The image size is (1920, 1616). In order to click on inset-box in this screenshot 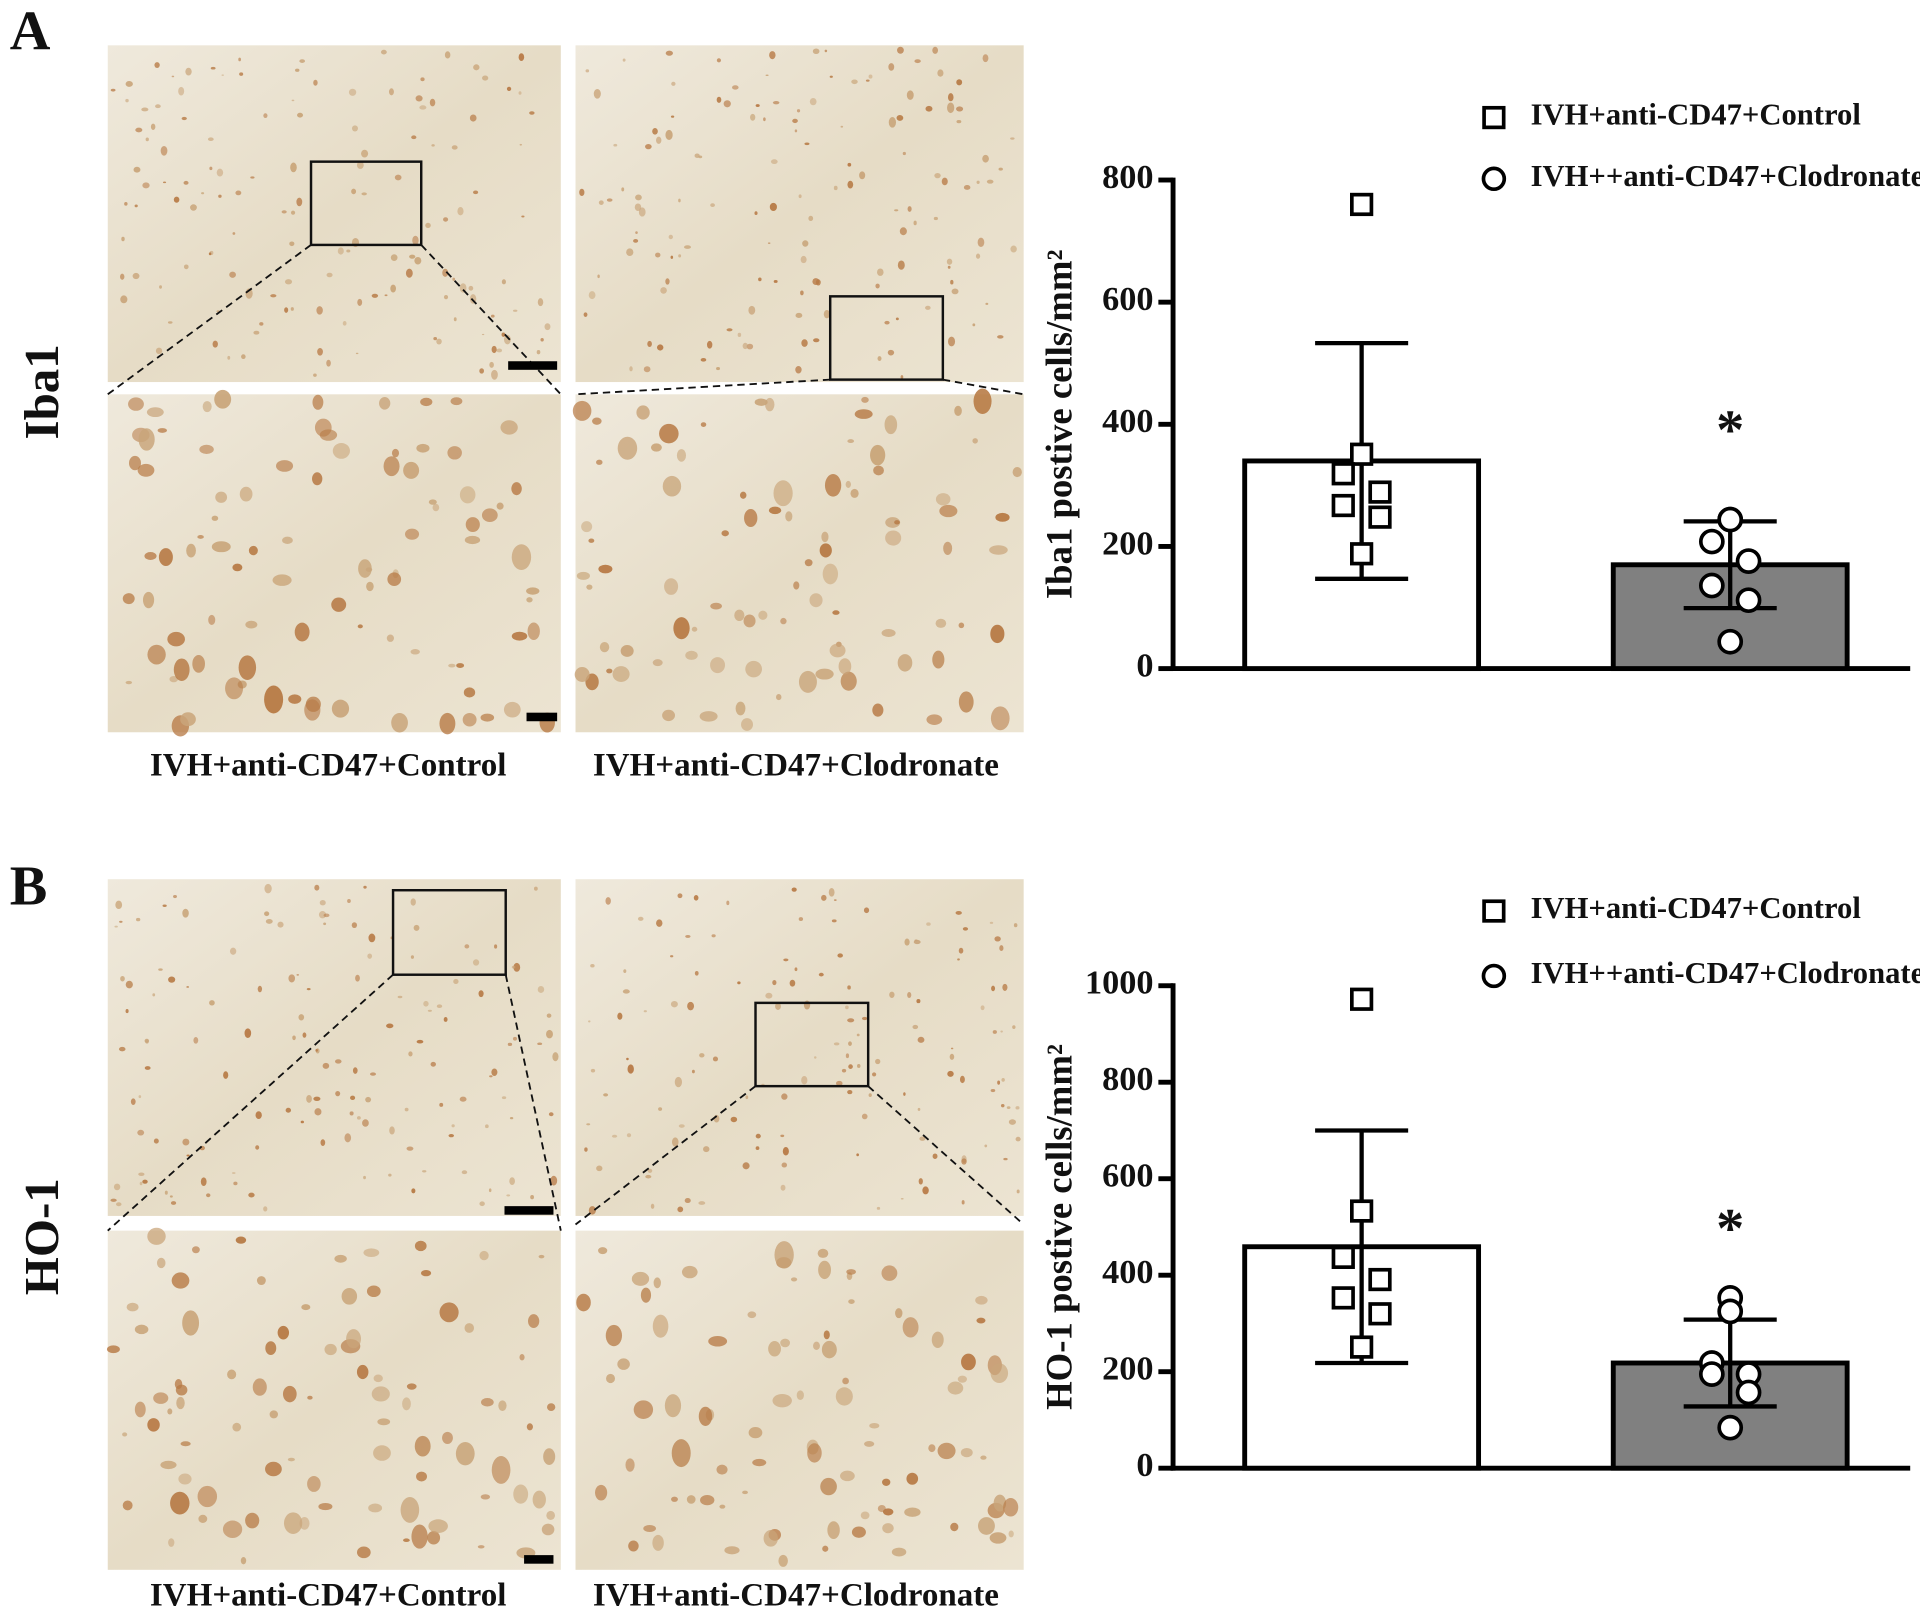, I will do `click(449, 932)`.